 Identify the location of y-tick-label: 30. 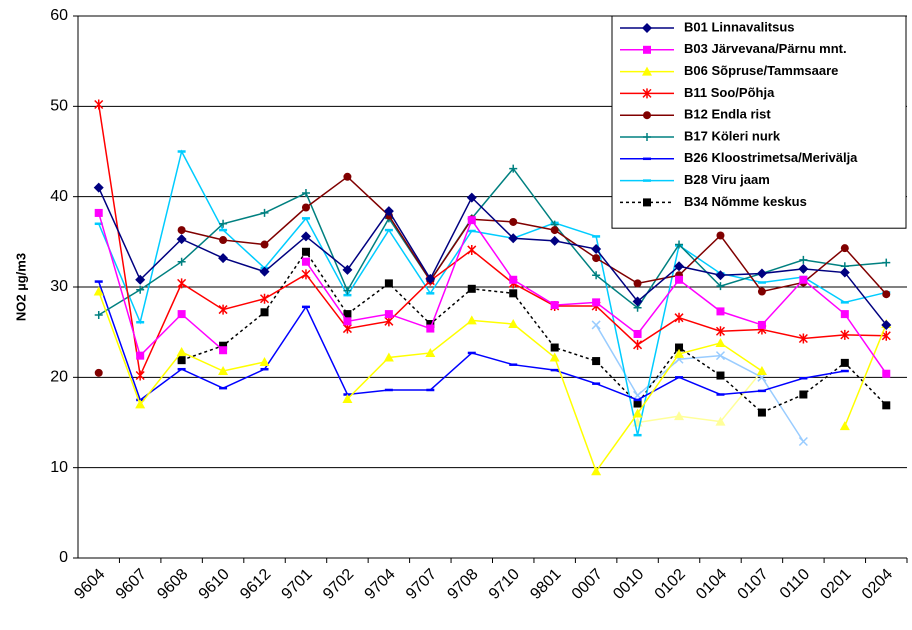
(59, 286).